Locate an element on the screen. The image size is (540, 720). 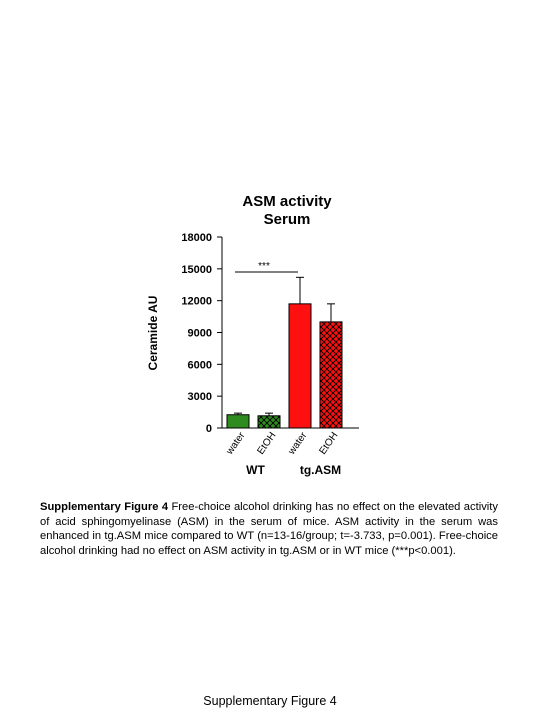
bar-water-wt is located at coordinates (238, 421).